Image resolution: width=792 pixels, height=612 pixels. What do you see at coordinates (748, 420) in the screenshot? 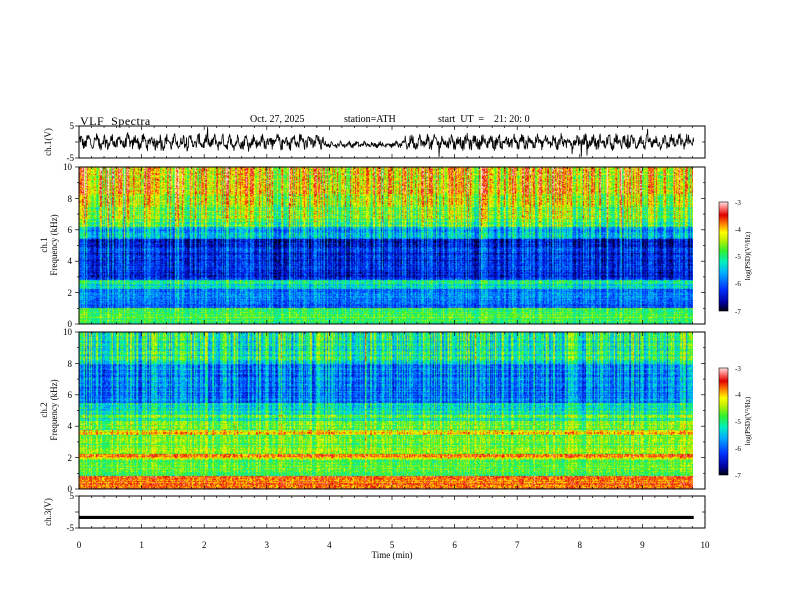
I see `ch2-colorbar-label: log(PSD)(V²/Hz)` at bounding box center [748, 420].